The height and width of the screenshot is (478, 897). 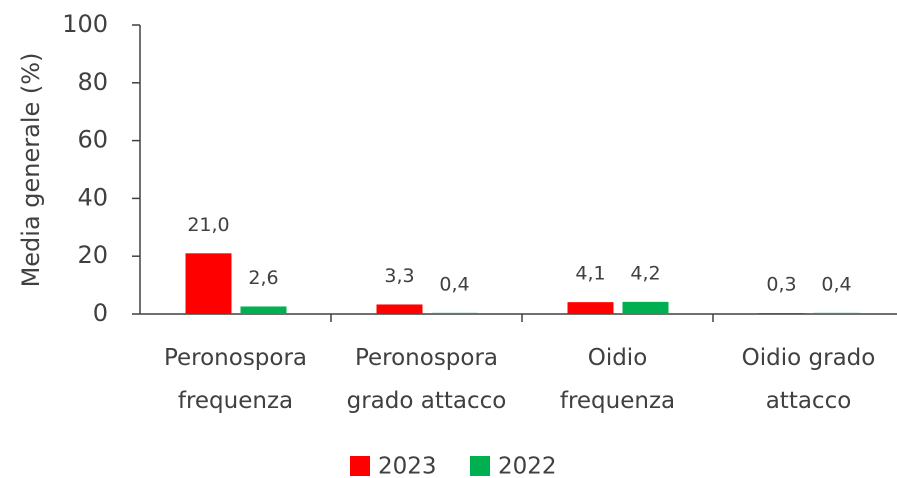 What do you see at coordinates (527, 466) in the screenshot?
I see `legend-label: 2022` at bounding box center [527, 466].